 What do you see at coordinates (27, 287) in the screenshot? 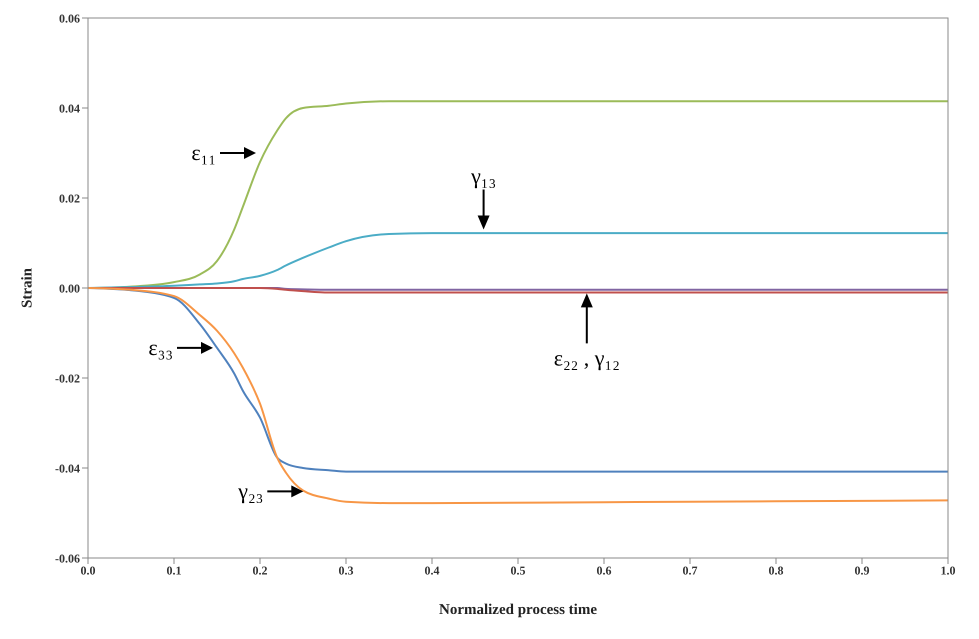
I see `y-axis-title: Strain` at bounding box center [27, 287].